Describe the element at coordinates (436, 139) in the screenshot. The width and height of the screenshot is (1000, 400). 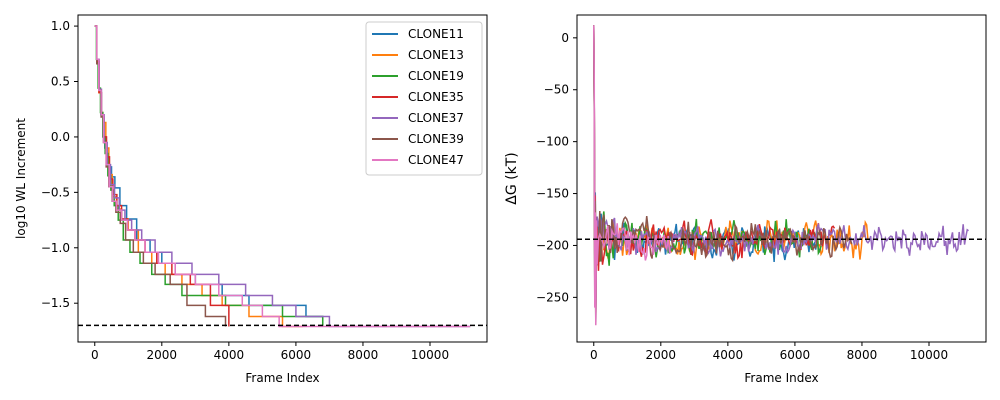
I see `legend-label: CLONE39` at that location.